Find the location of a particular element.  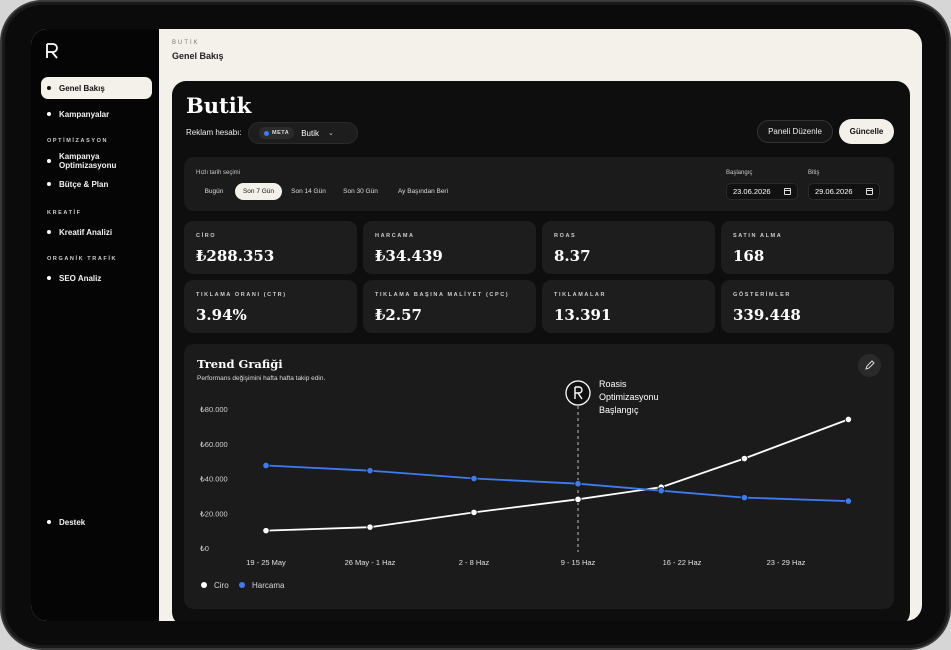

metric-label: TIKLAMA ORANI (CTR) is located at coordinates (241, 295).